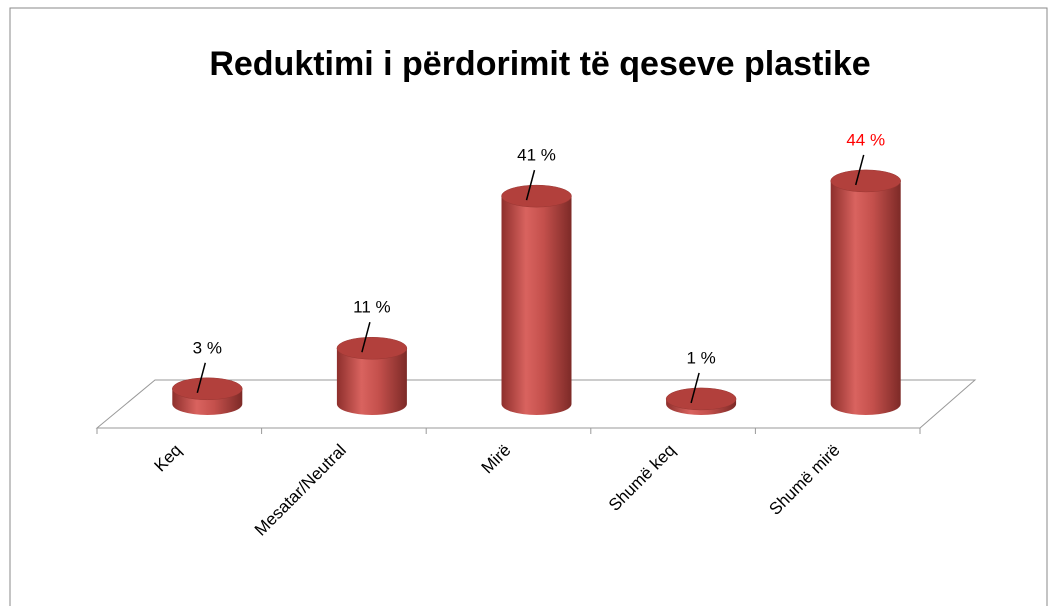  Describe the element at coordinates (372, 307) in the screenshot. I see `value-label: 11 %` at that location.